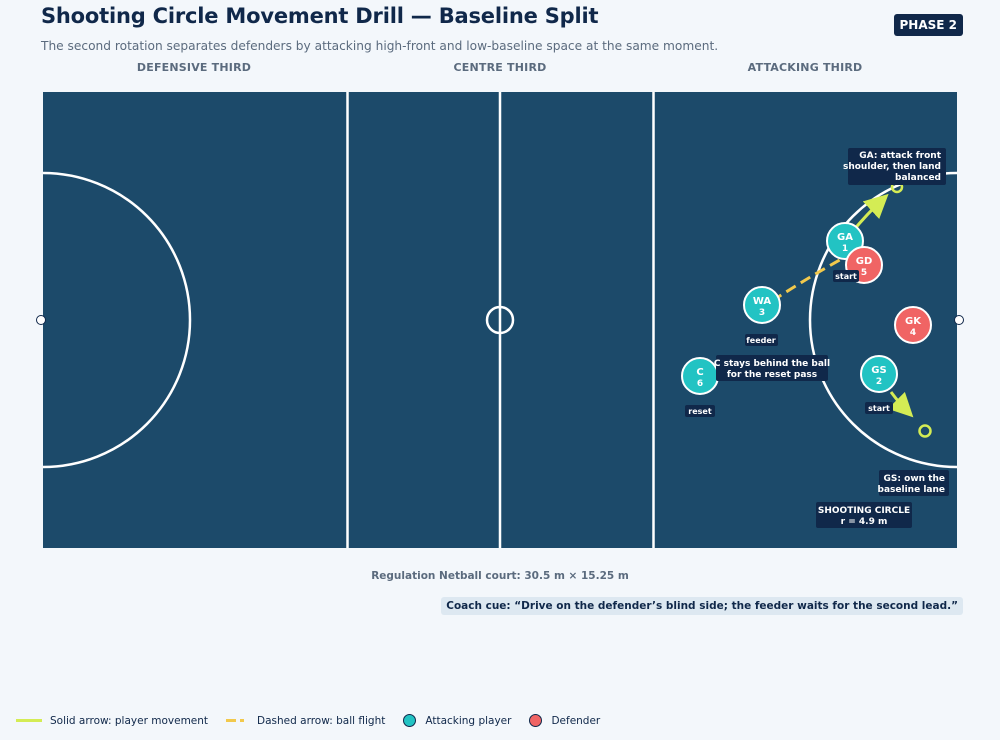 This screenshot has width=1000, height=740. What do you see at coordinates (500, 67) in the screenshot?
I see `zone-label-centre: CENTRE THIRD` at bounding box center [500, 67].